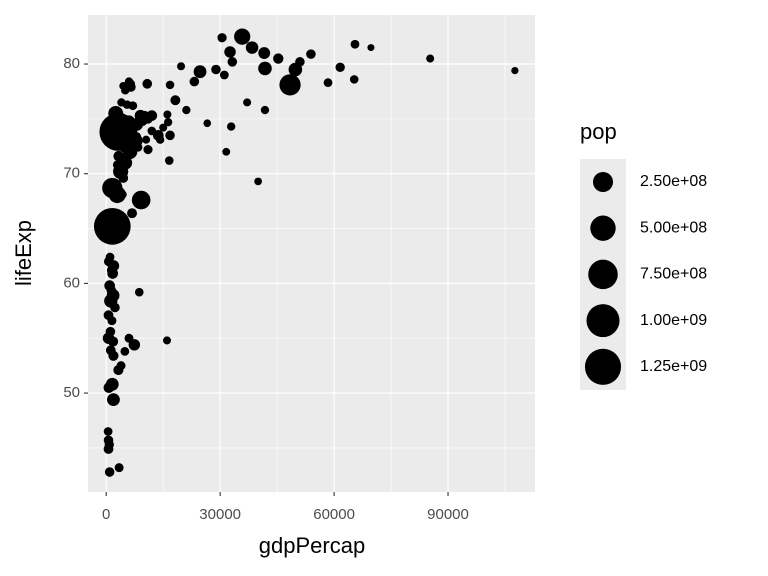  I want to click on legend-label: 1.00e+09, so click(673, 320).